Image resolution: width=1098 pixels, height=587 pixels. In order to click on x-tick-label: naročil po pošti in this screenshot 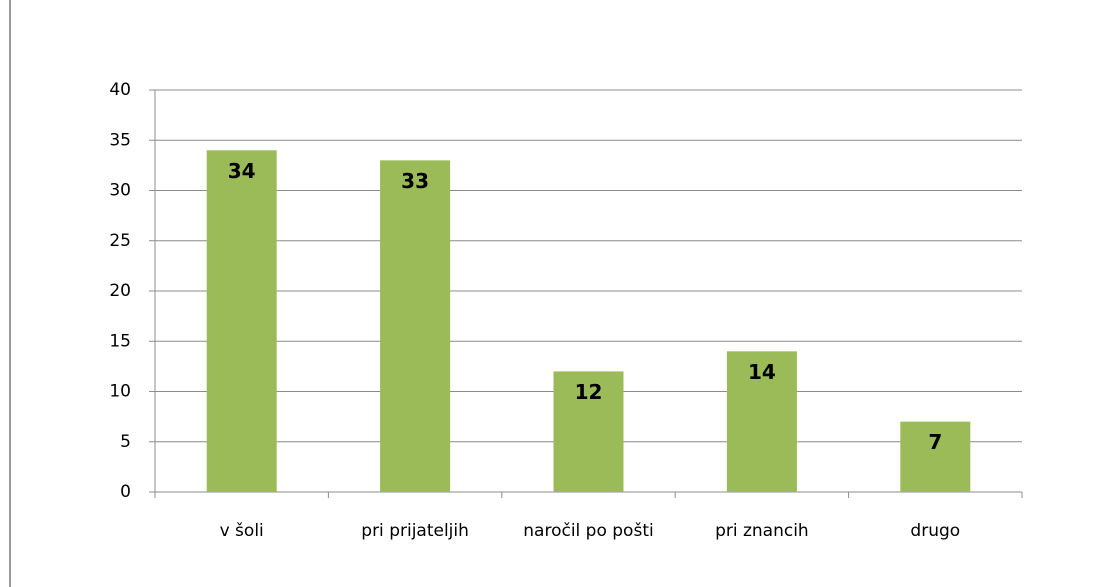, I will do `click(588, 531)`.